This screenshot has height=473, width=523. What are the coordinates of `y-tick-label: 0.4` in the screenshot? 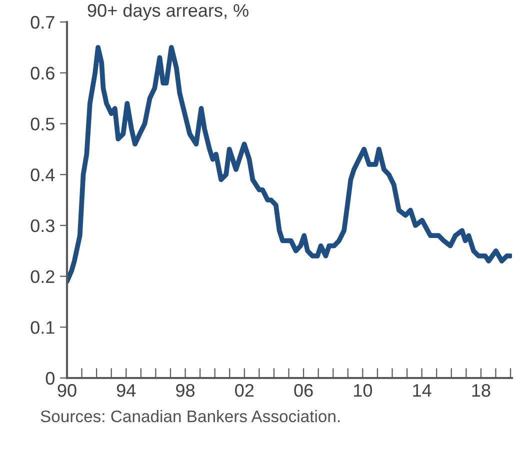 It's located at (42, 175).